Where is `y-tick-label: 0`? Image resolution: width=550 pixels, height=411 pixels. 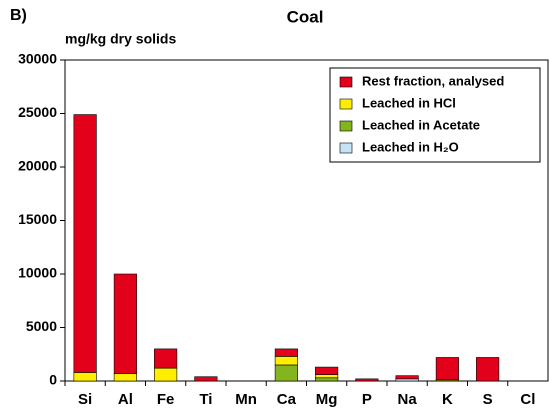
y-tick-label: 0 is located at coordinates (53, 380).